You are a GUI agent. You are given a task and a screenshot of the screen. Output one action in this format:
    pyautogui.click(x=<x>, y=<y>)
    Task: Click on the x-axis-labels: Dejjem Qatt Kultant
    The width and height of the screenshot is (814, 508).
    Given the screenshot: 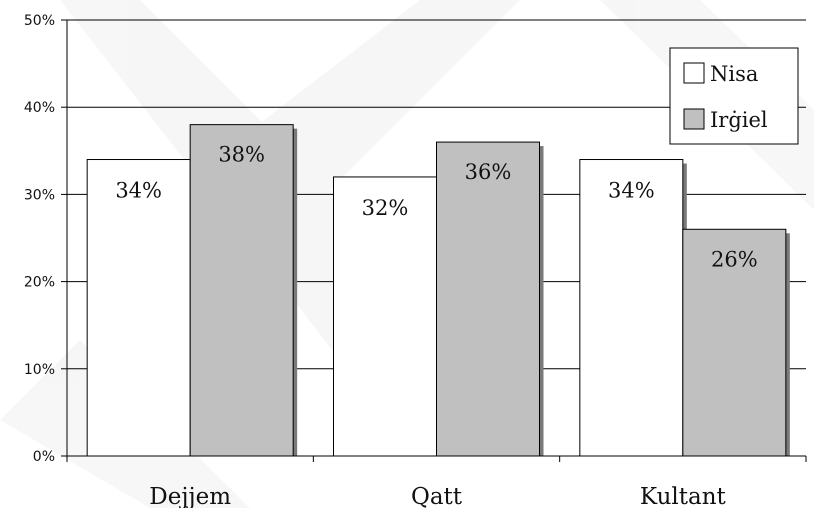 What is the action you would take?
    pyautogui.click(x=437, y=496)
    